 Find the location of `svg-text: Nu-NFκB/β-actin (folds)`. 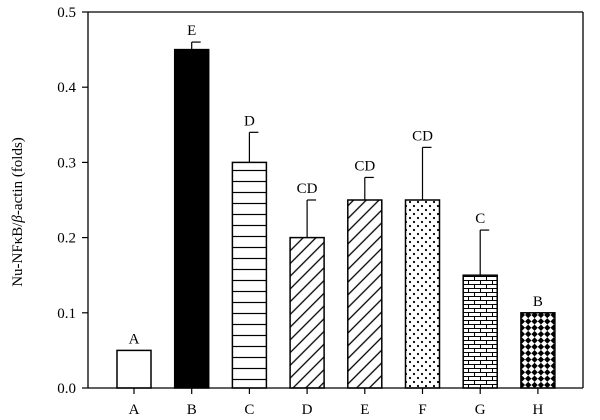

svg-text: Nu-NFκB/β-actin (folds) is located at coordinates (18, 212).